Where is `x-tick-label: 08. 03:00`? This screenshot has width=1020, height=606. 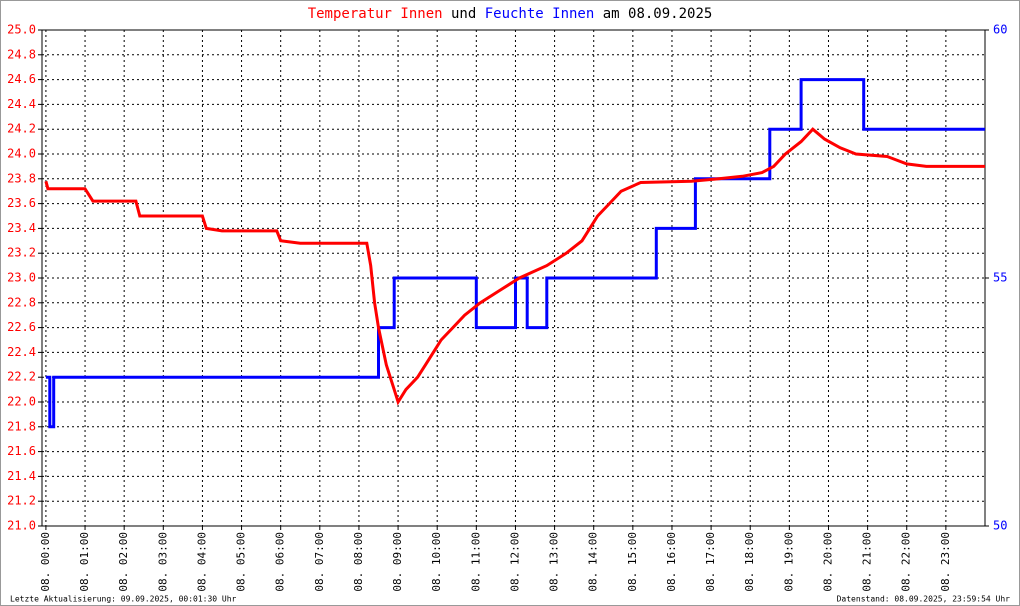 x-tick-label: 08. 03:00 is located at coordinates (162, 562).